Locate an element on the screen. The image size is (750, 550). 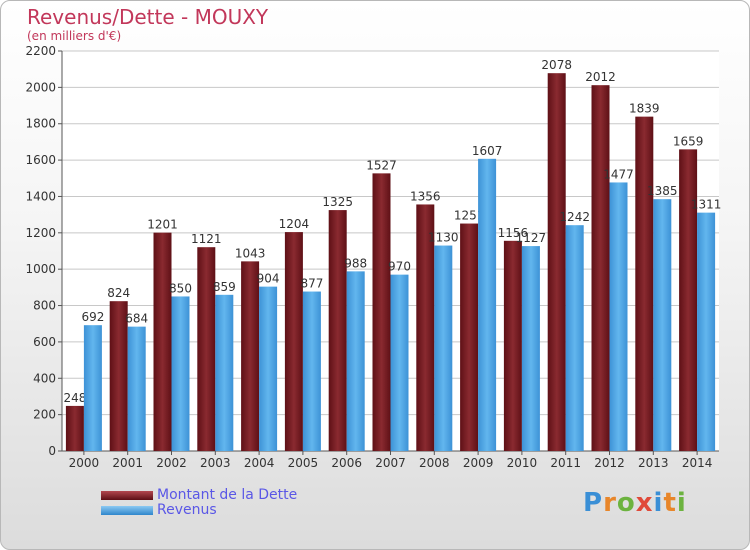
data-label-revenue: 859 is located at coordinates (224, 287).